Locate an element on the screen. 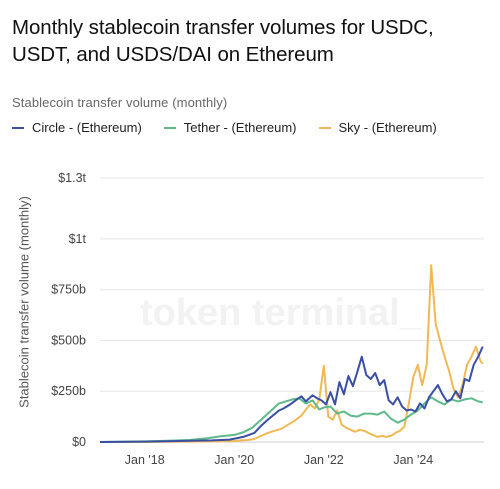 The width and height of the screenshot is (500, 489). chart-subtitle: Stablecoin transfer volume (monthly) is located at coordinates (120, 102).